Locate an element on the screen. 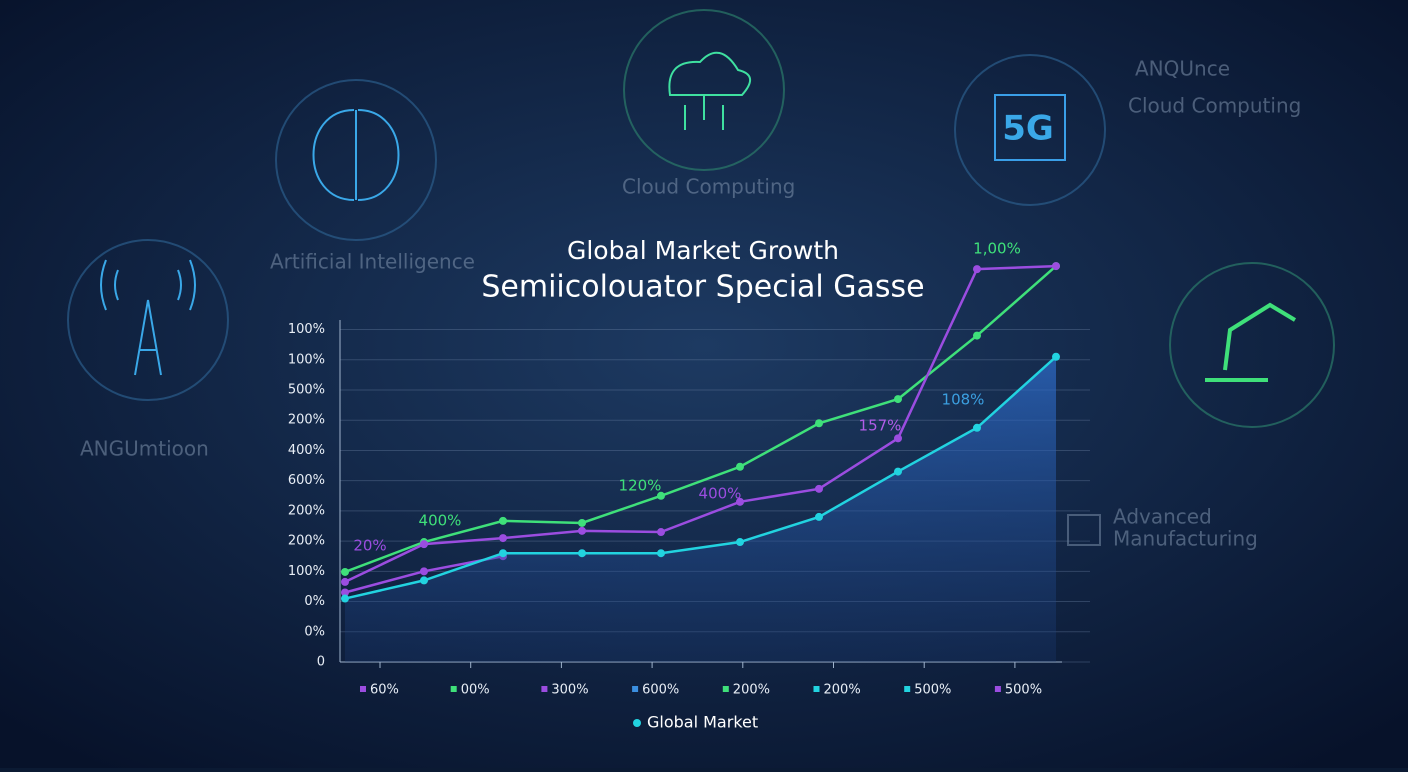  chart-title: Global Market Growth is located at coordinates (703, 250).